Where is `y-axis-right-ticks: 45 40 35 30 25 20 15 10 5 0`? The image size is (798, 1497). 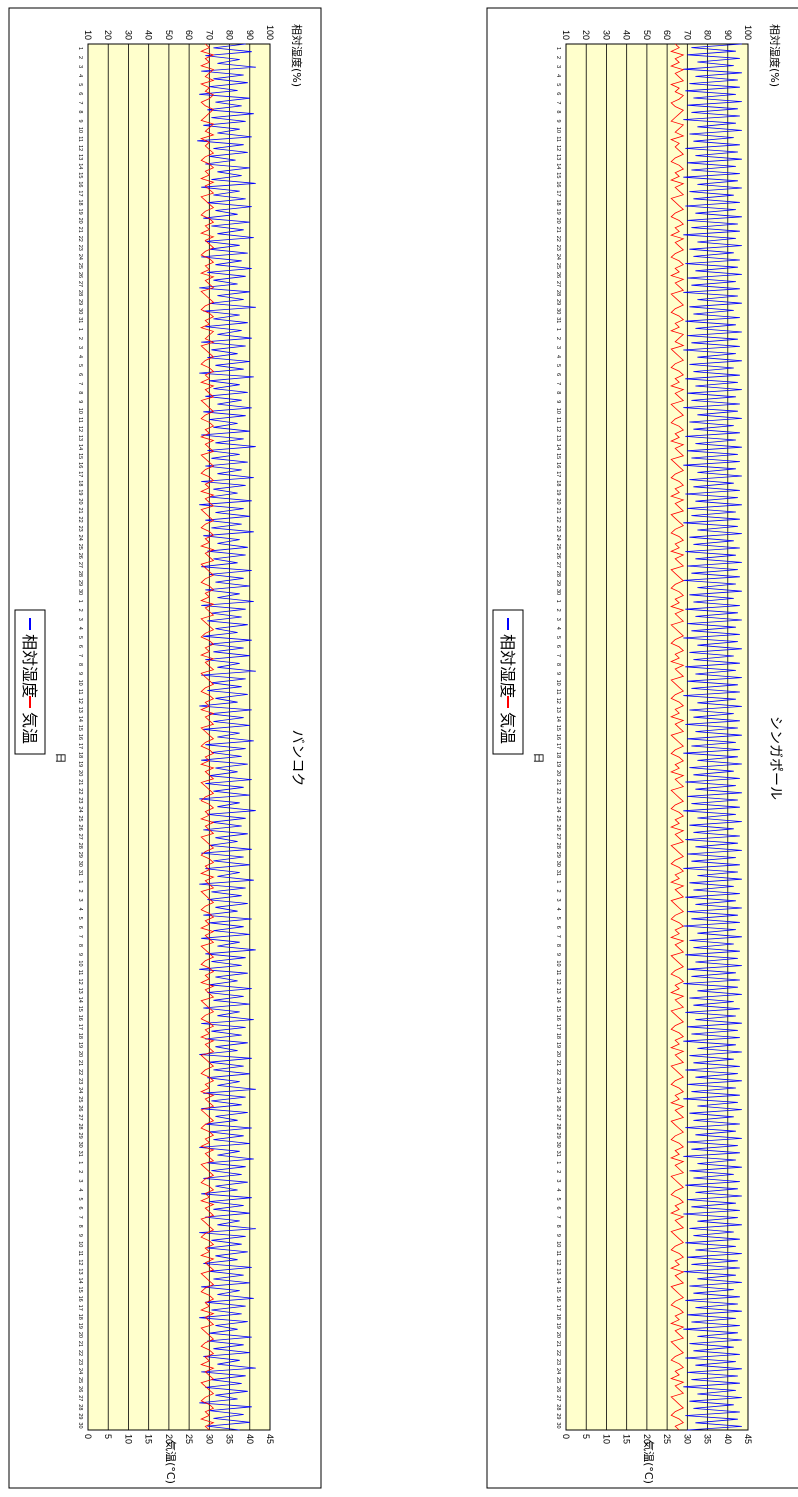 y-axis-right-ticks: 45 40 35 30 25 20 15 10 5 0 is located at coordinates (179, 1439).